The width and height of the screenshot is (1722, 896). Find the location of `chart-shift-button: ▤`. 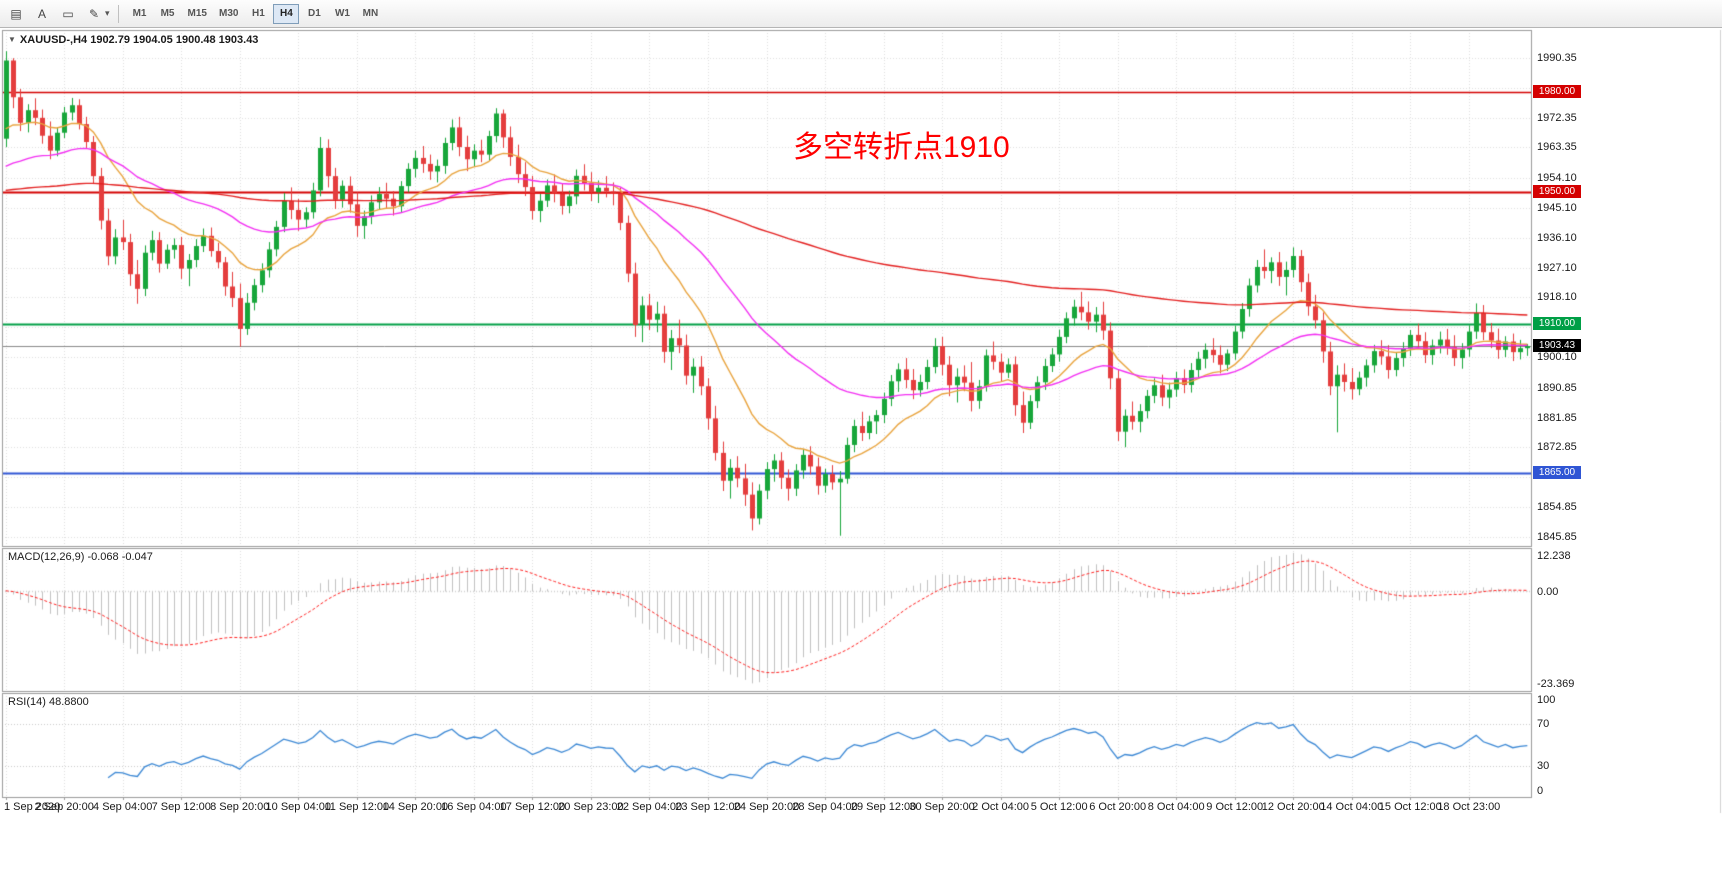

chart-shift-button: ▤ is located at coordinates (16, 14).